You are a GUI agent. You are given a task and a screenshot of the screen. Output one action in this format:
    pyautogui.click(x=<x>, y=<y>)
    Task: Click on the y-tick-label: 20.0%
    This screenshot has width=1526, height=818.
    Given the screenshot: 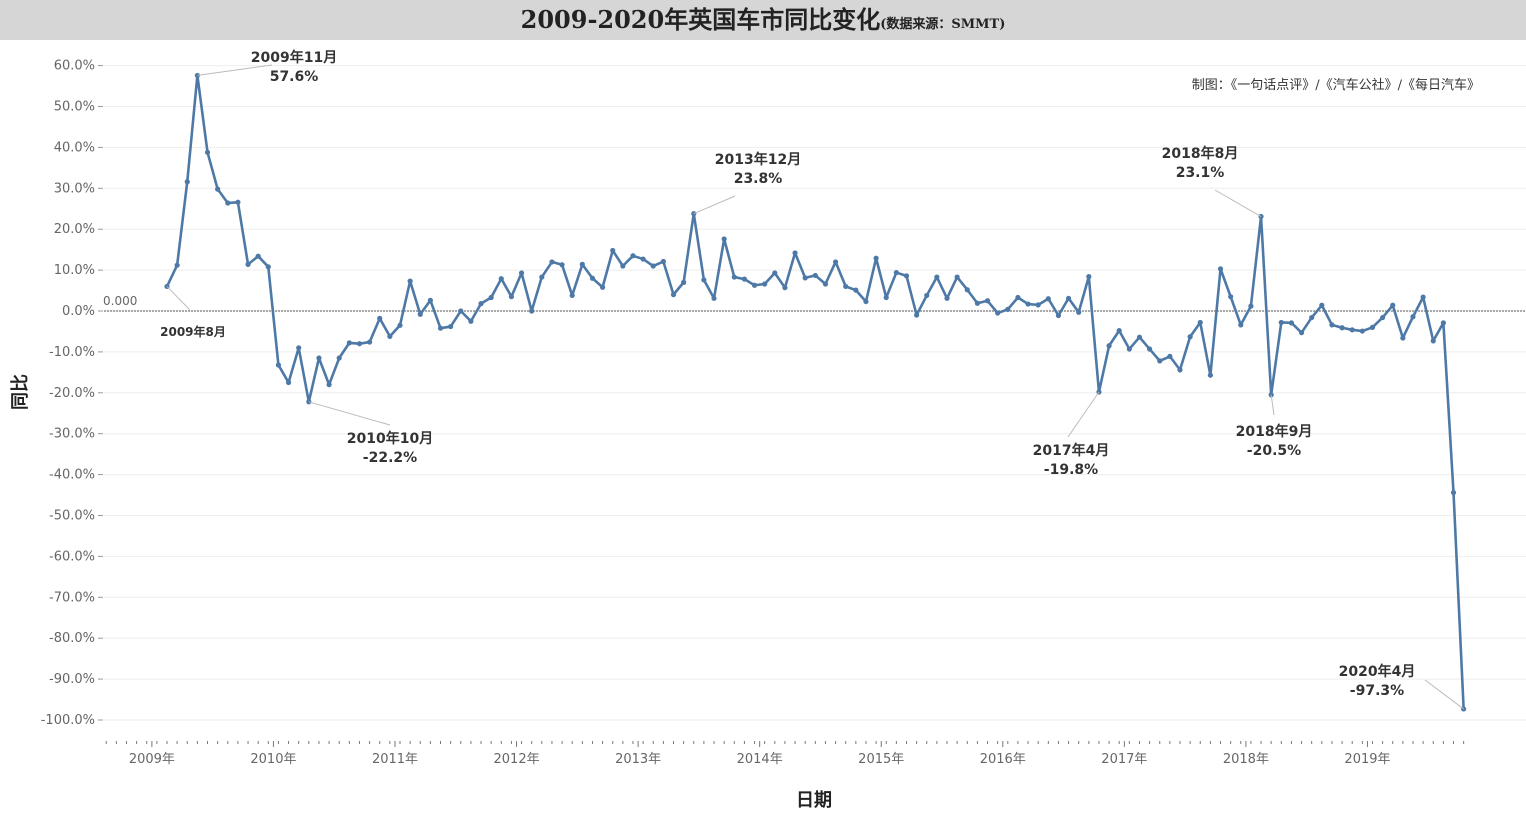 What is the action you would take?
    pyautogui.click(x=74, y=229)
    